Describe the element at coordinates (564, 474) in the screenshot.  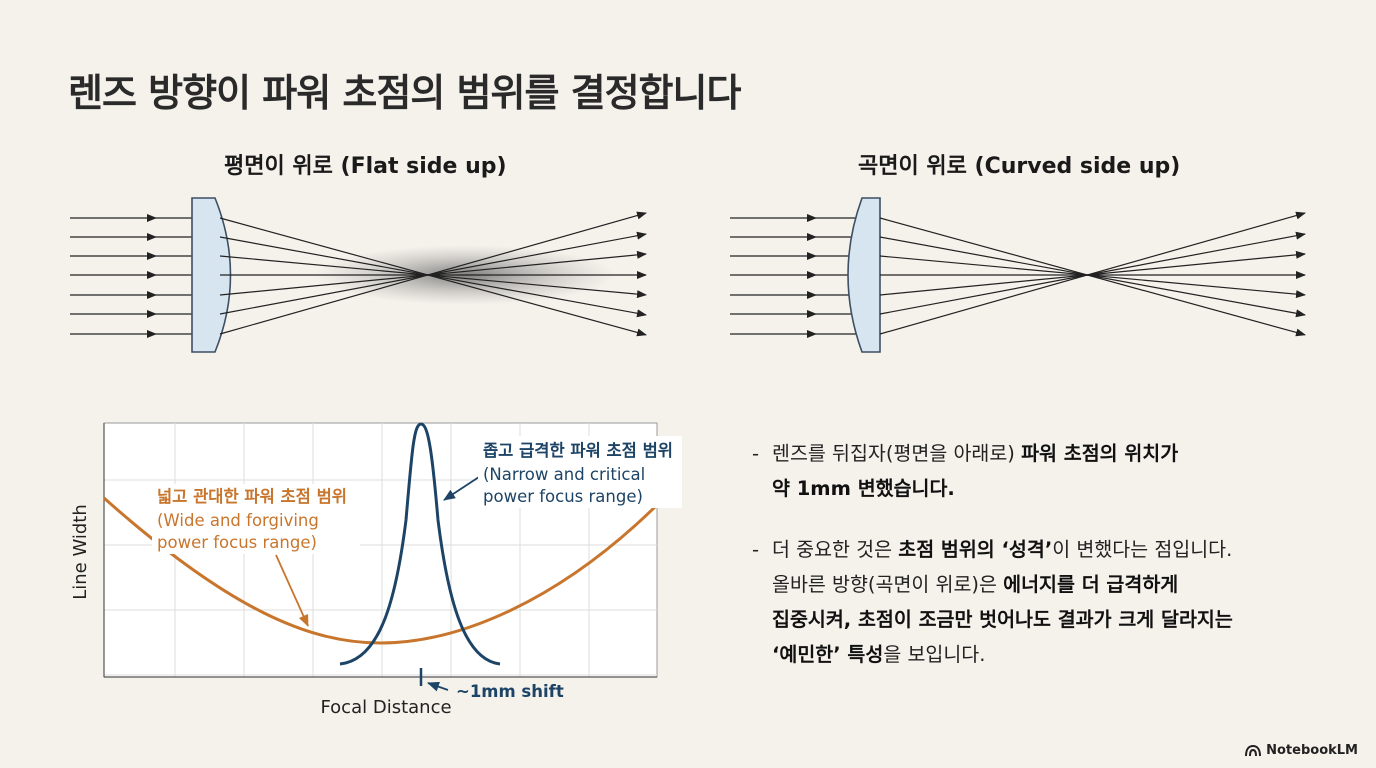
I see `narrow-range-label-en-1: (Narrow and critical` at that location.